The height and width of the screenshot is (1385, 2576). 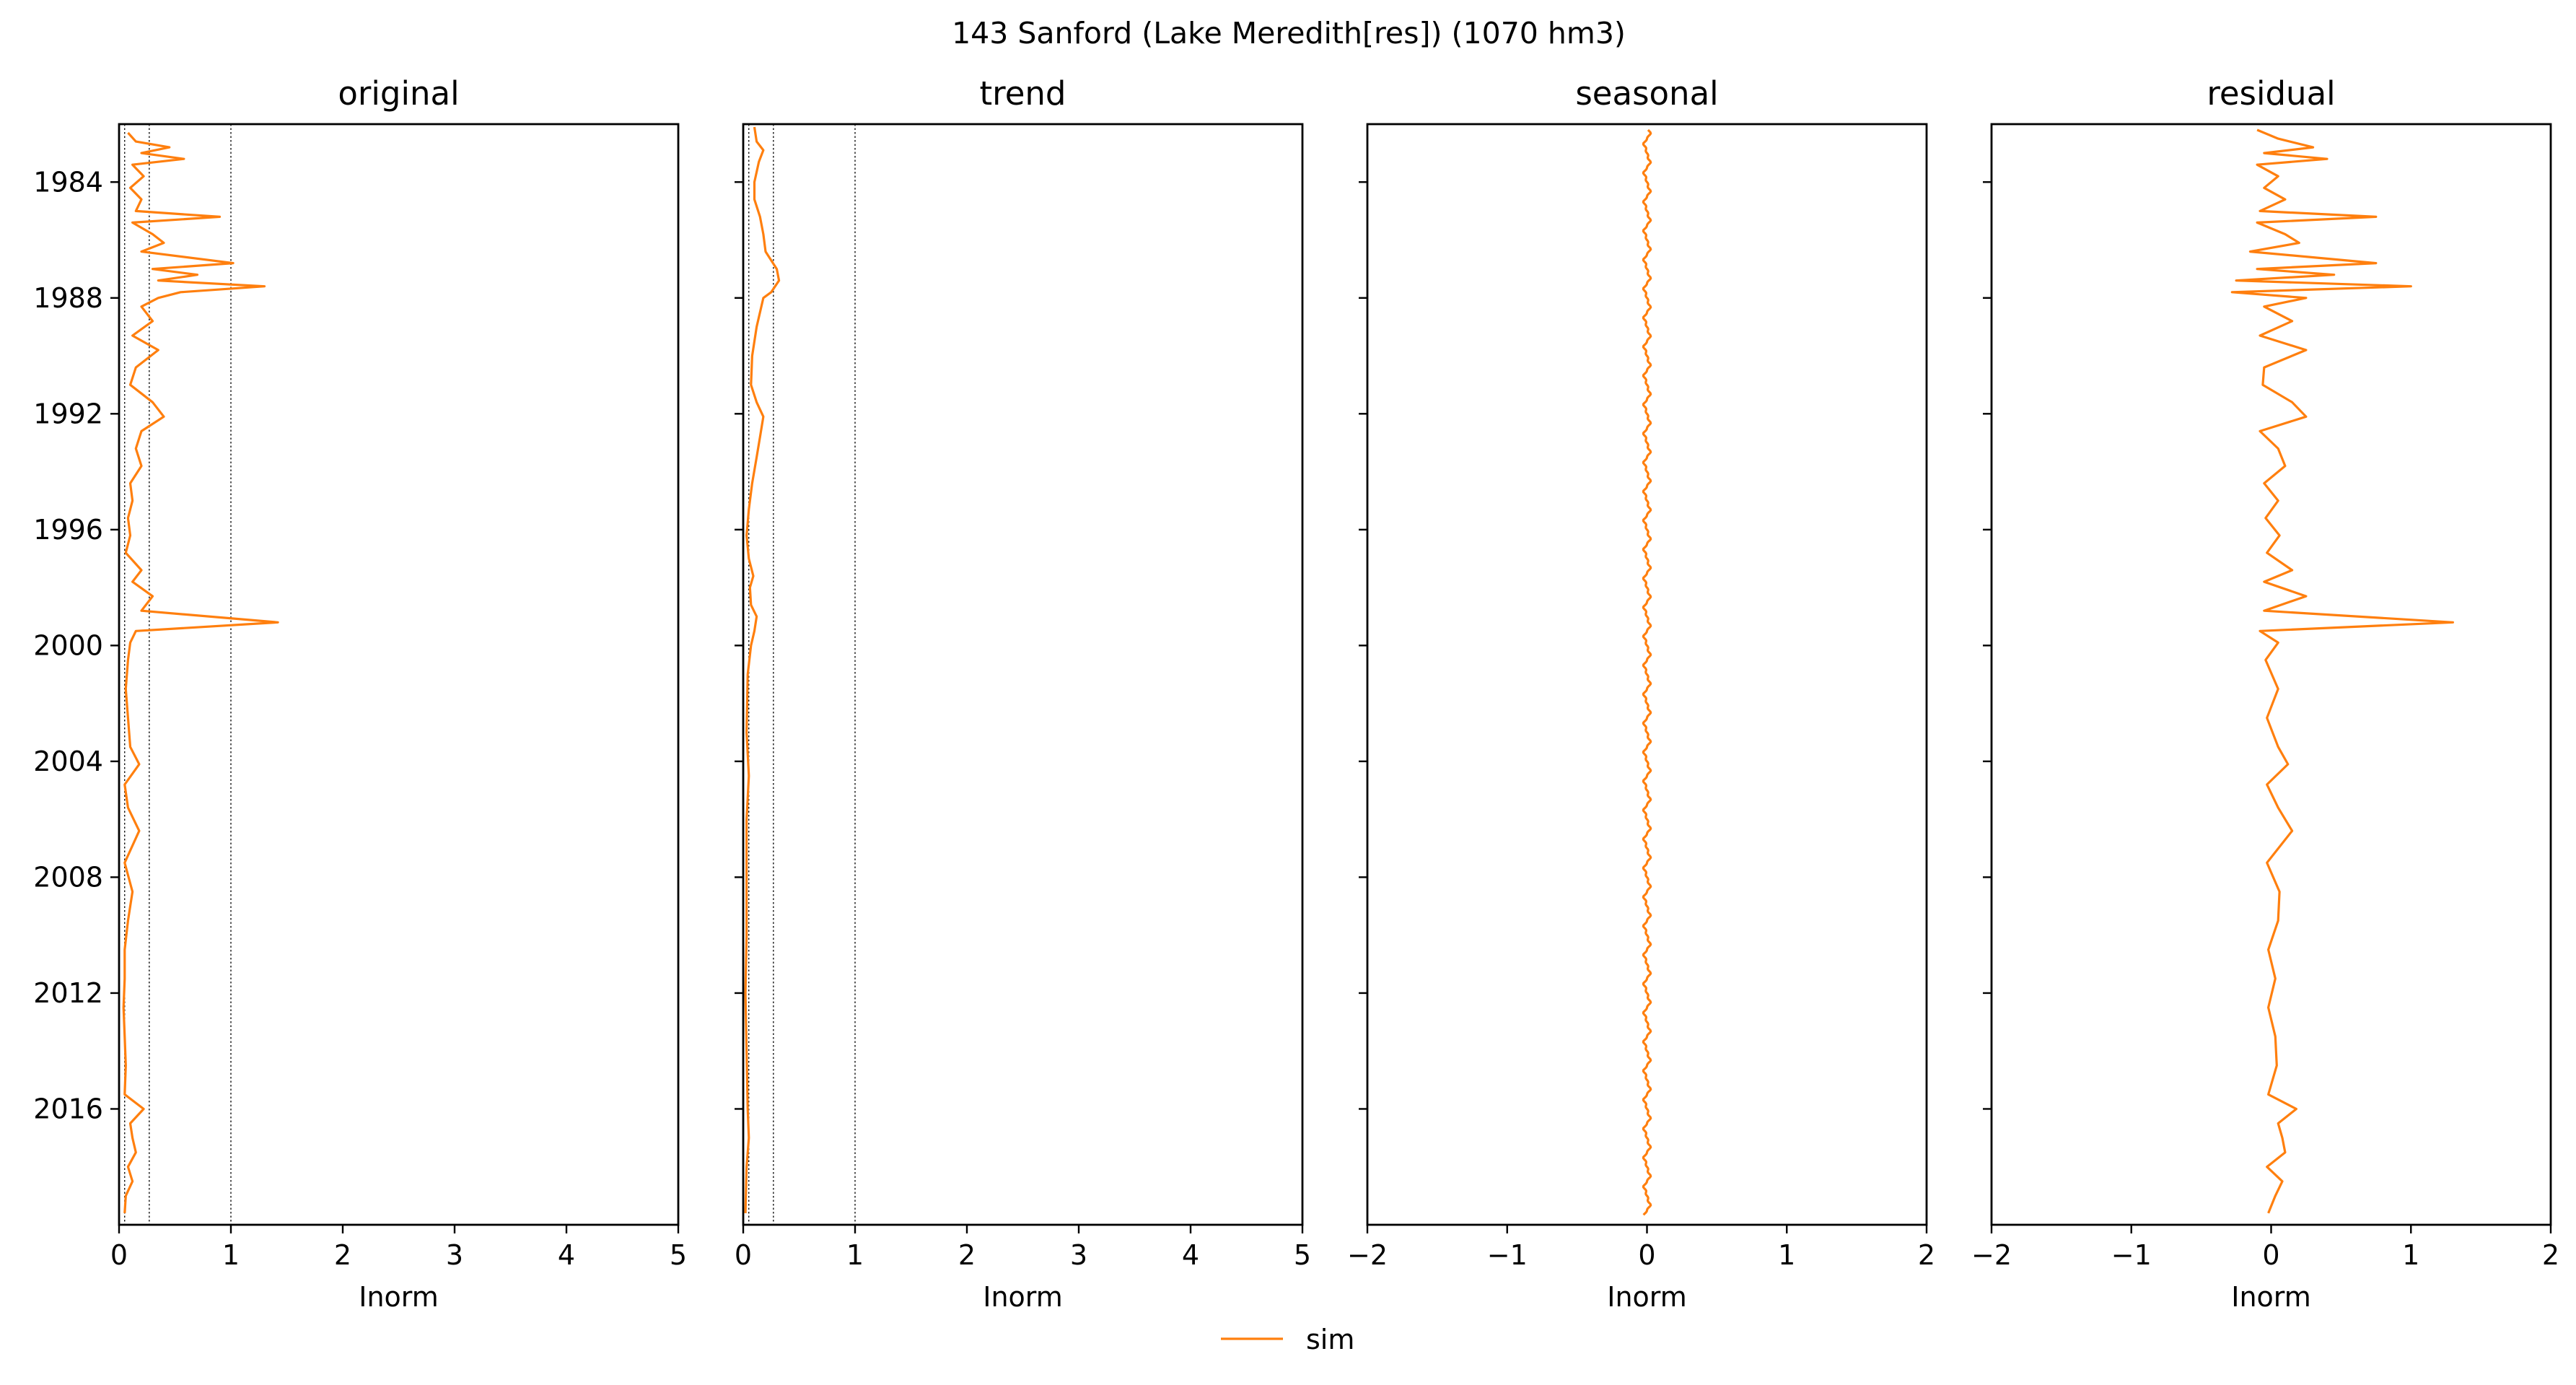 What do you see at coordinates (68, 761) in the screenshot?
I see `y-tick-label: 2004` at bounding box center [68, 761].